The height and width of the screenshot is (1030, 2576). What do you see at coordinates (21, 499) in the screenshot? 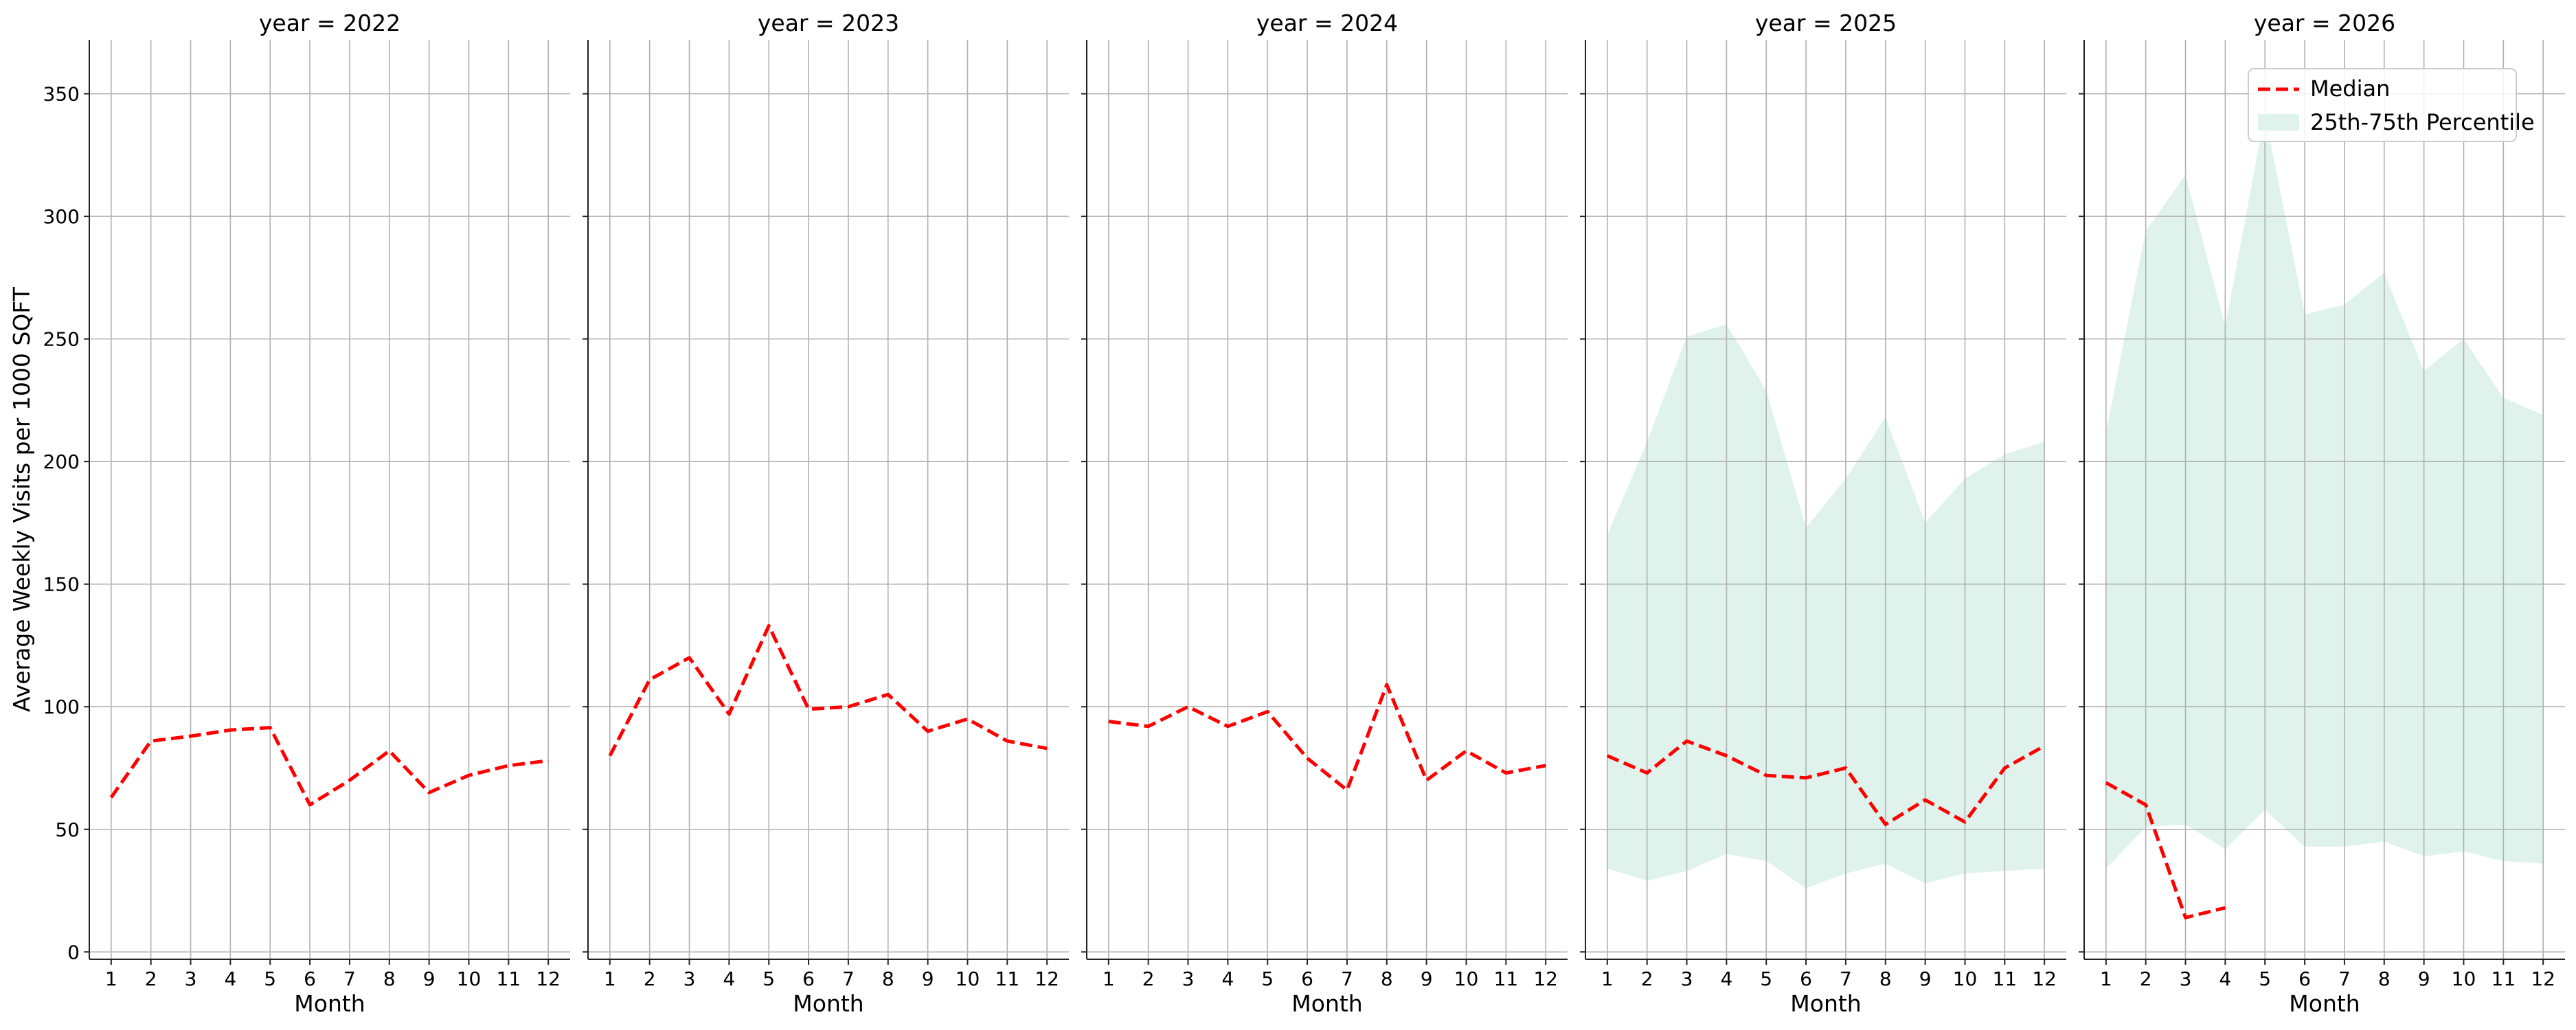
I see `y-axis-label: Average Weekly Visits per 1000 SQFT` at bounding box center [21, 499].